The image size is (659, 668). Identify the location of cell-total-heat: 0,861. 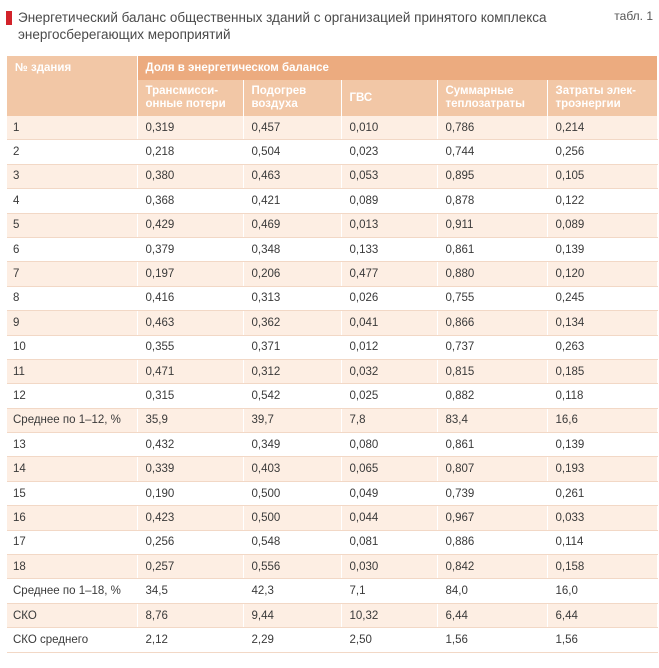
(492, 445).